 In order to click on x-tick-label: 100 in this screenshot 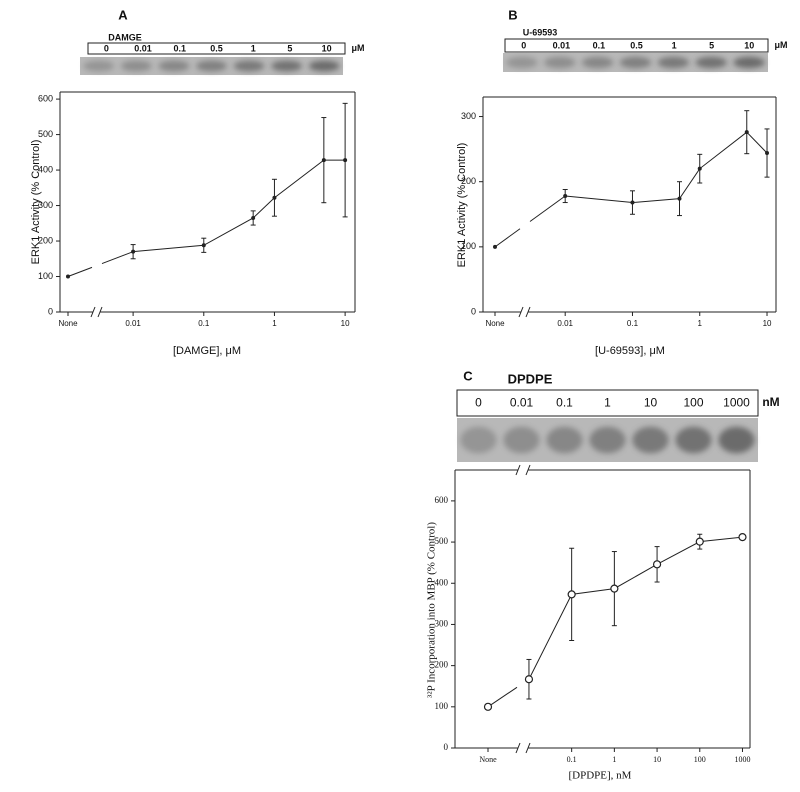, I will do `click(700, 759)`.